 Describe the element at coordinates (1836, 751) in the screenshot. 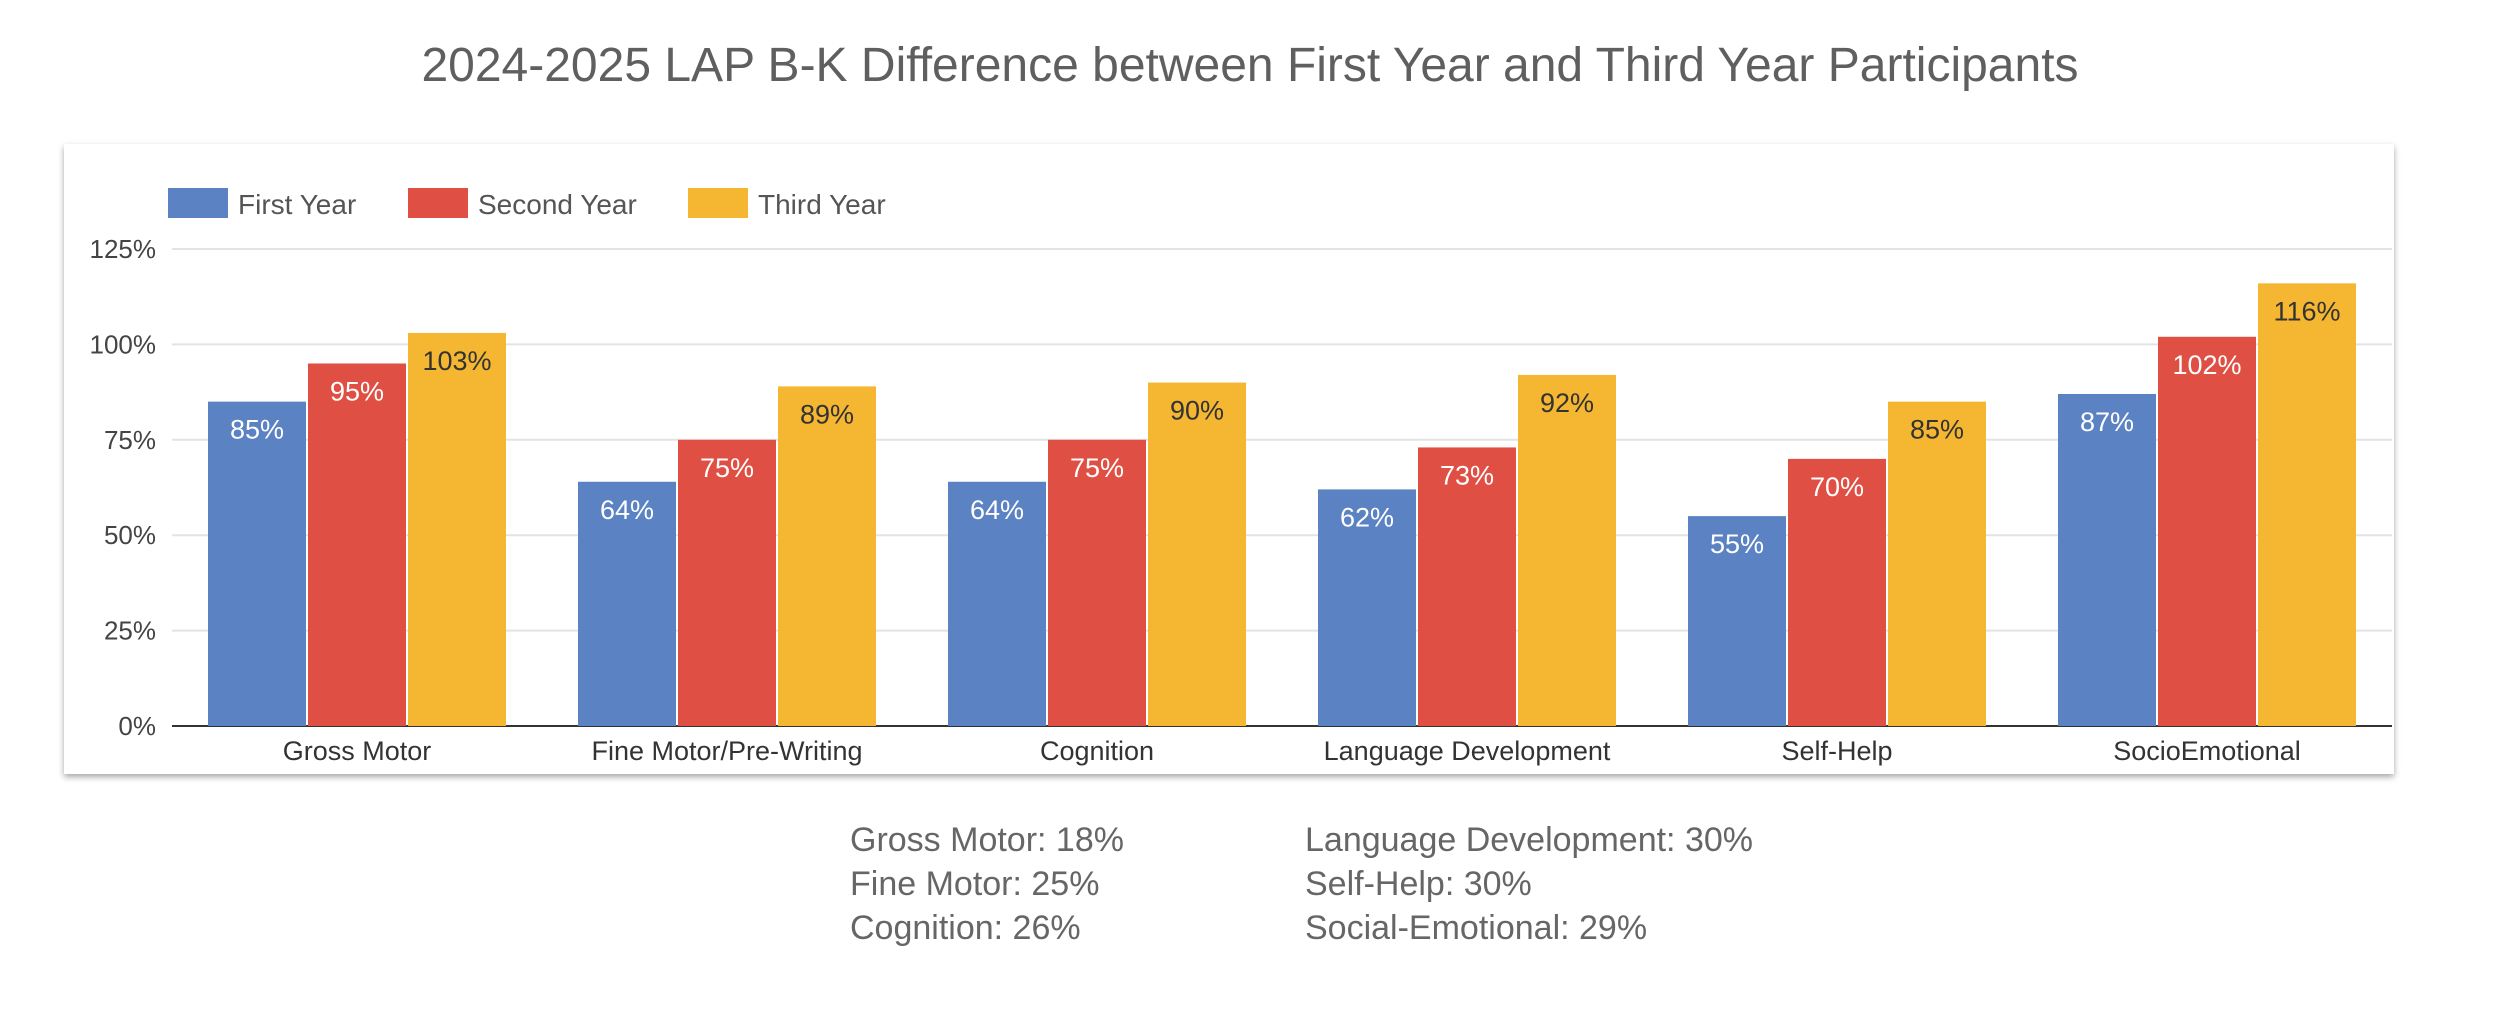

I see `x-tick-label: Self-Help` at that location.